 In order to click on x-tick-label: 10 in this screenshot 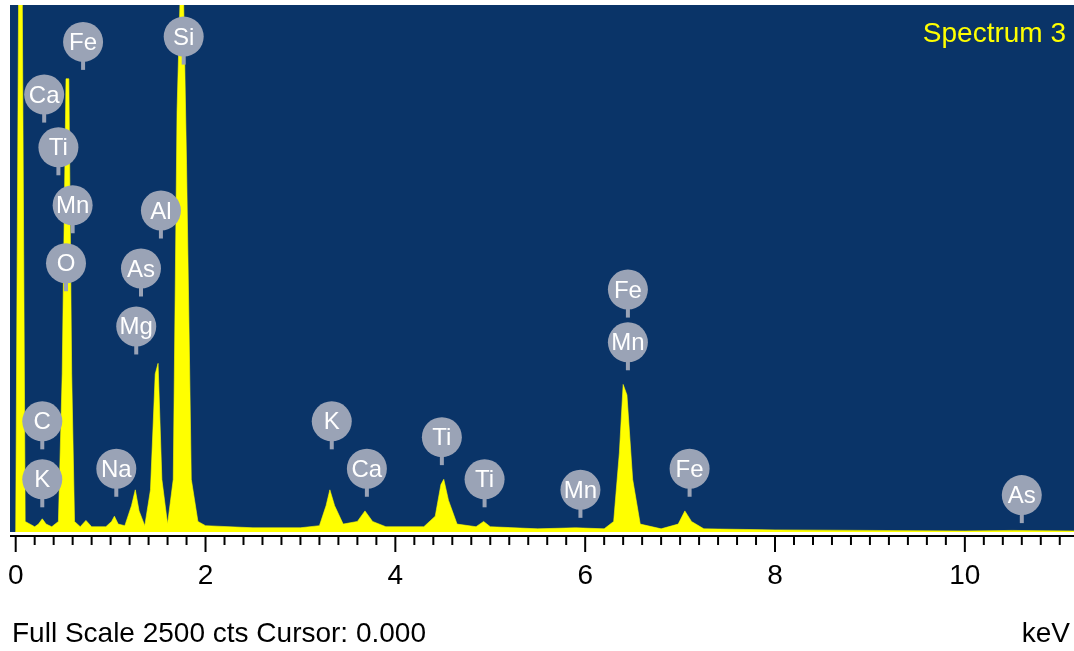, I will do `click(965, 574)`.